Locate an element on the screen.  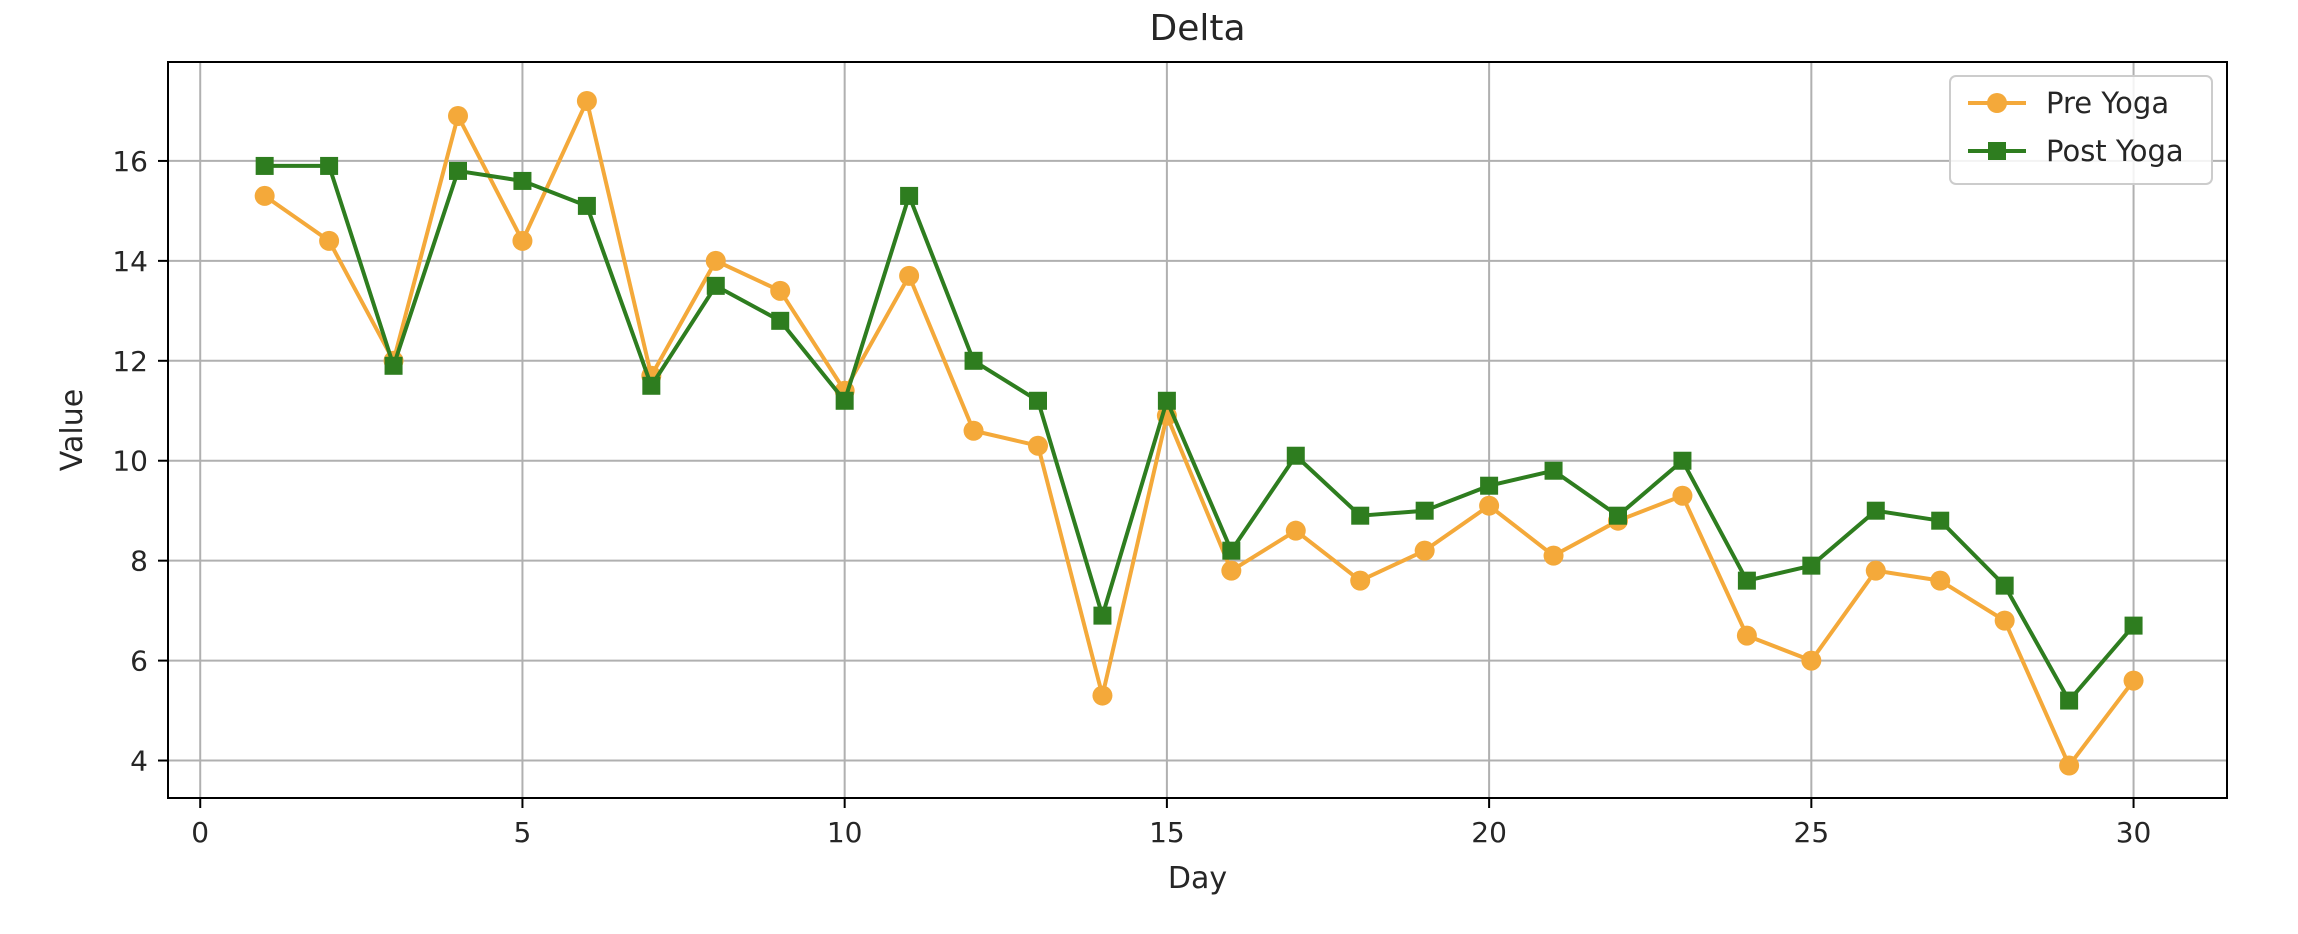
x-tick-label: 20 is located at coordinates (1489, 832).